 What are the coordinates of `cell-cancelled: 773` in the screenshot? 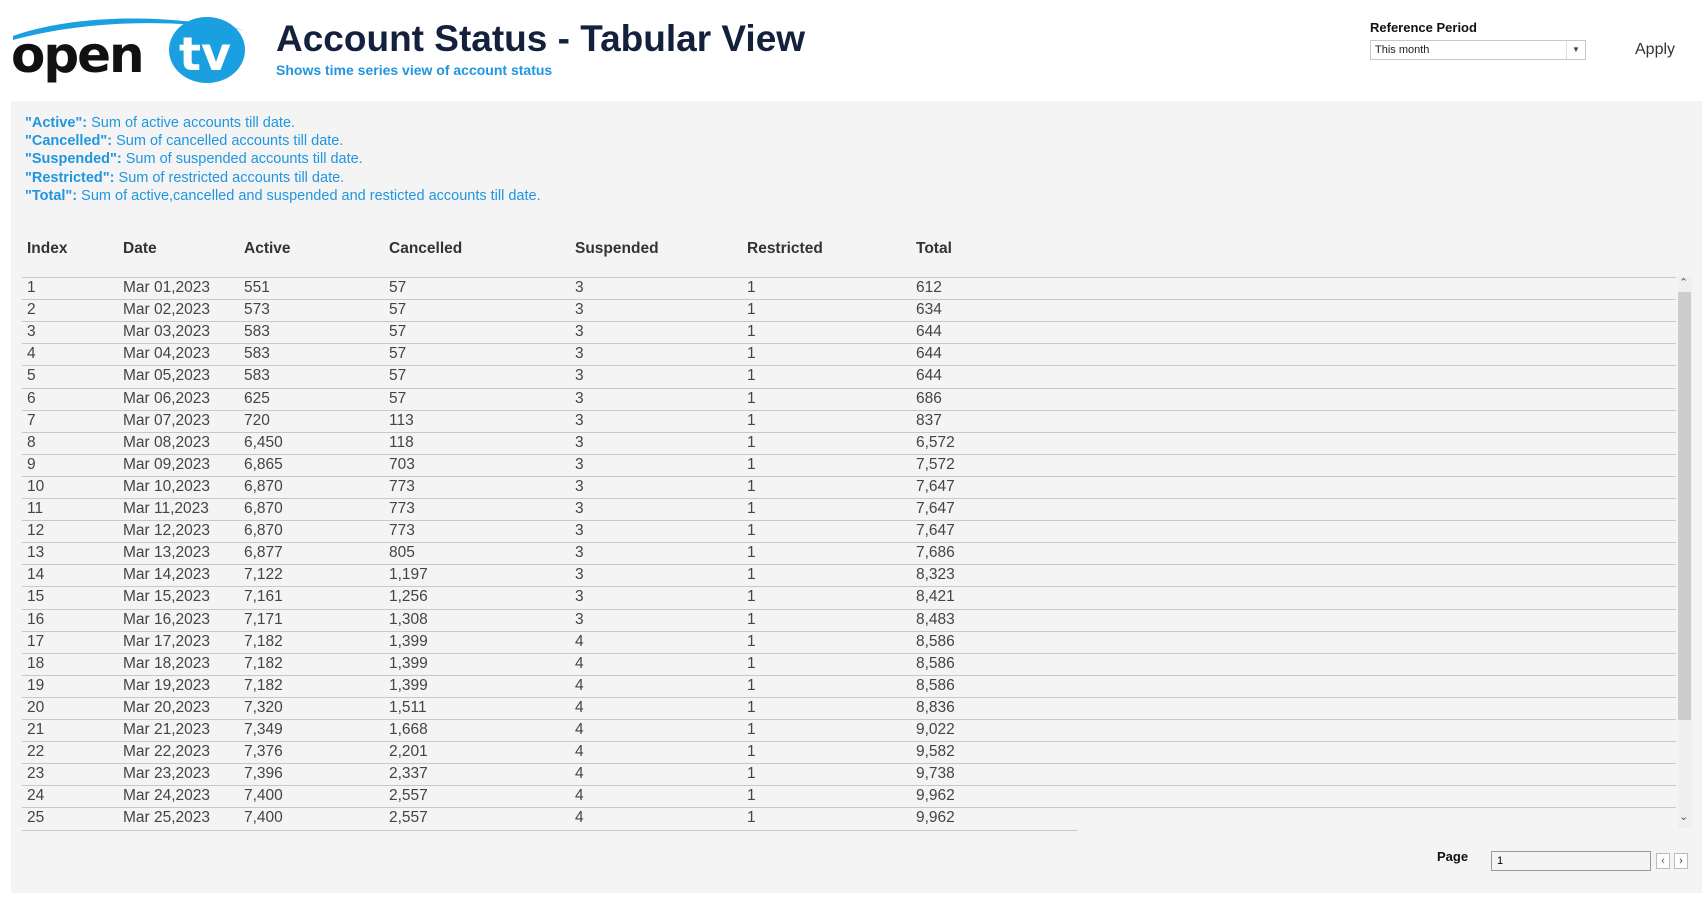 It's located at (402, 486).